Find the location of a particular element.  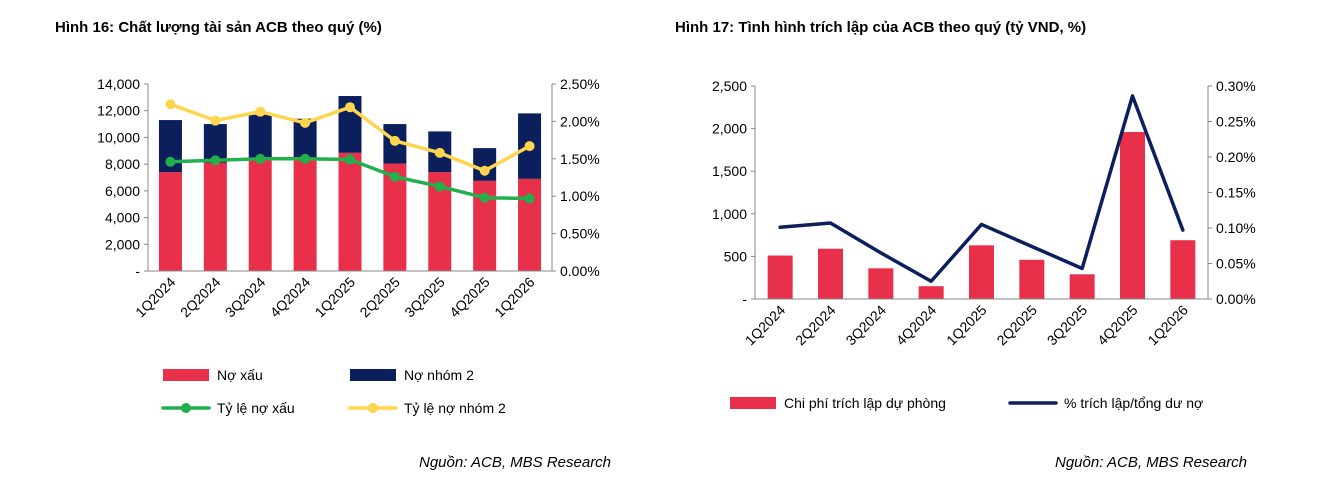

left-tick-label-1: 500 is located at coordinates (736, 256).